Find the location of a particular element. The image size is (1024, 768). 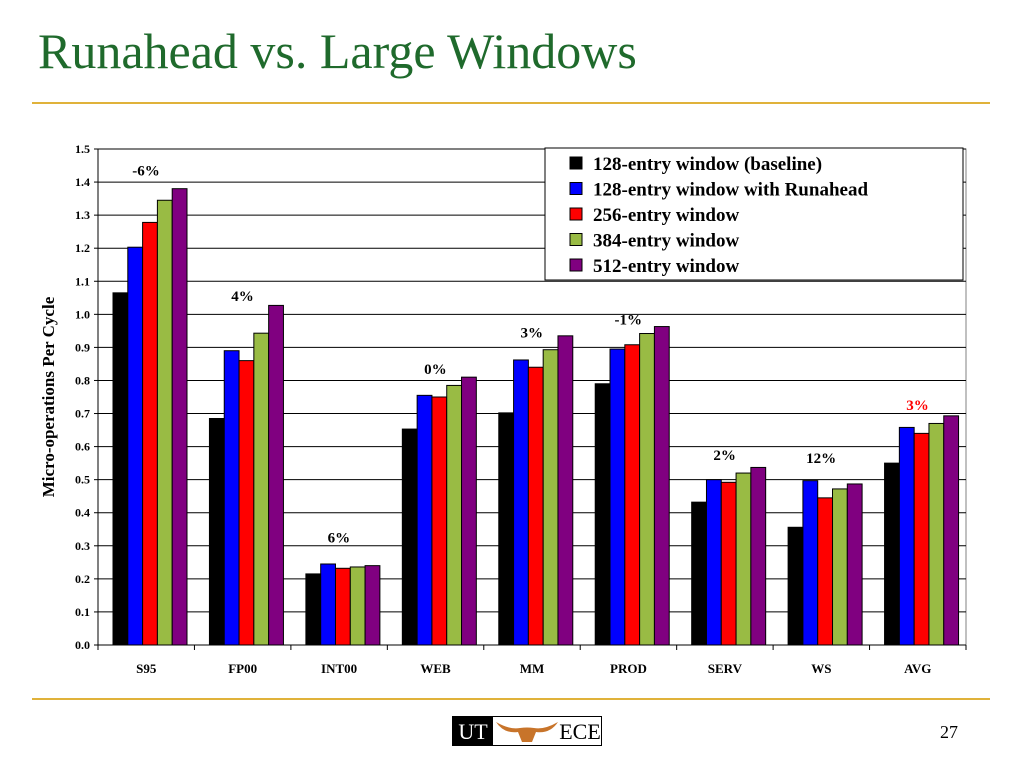

x-tick-label: INT00 is located at coordinates (339, 668).